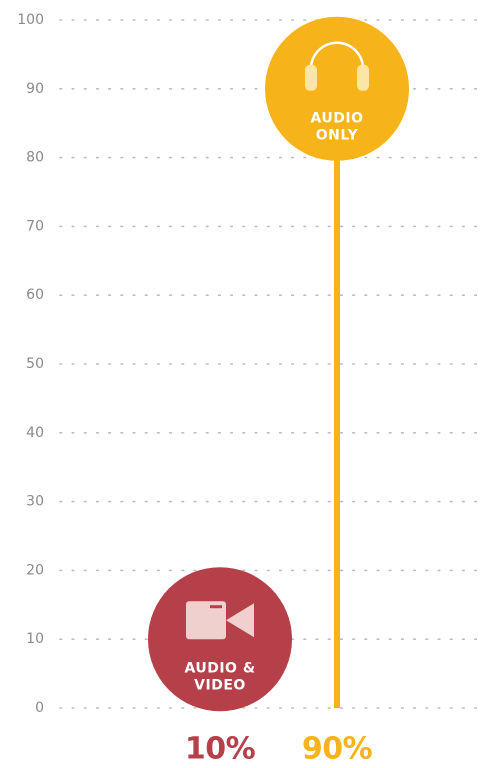  What do you see at coordinates (35, 639) in the screenshot?
I see `y-tick-label: 10` at bounding box center [35, 639].